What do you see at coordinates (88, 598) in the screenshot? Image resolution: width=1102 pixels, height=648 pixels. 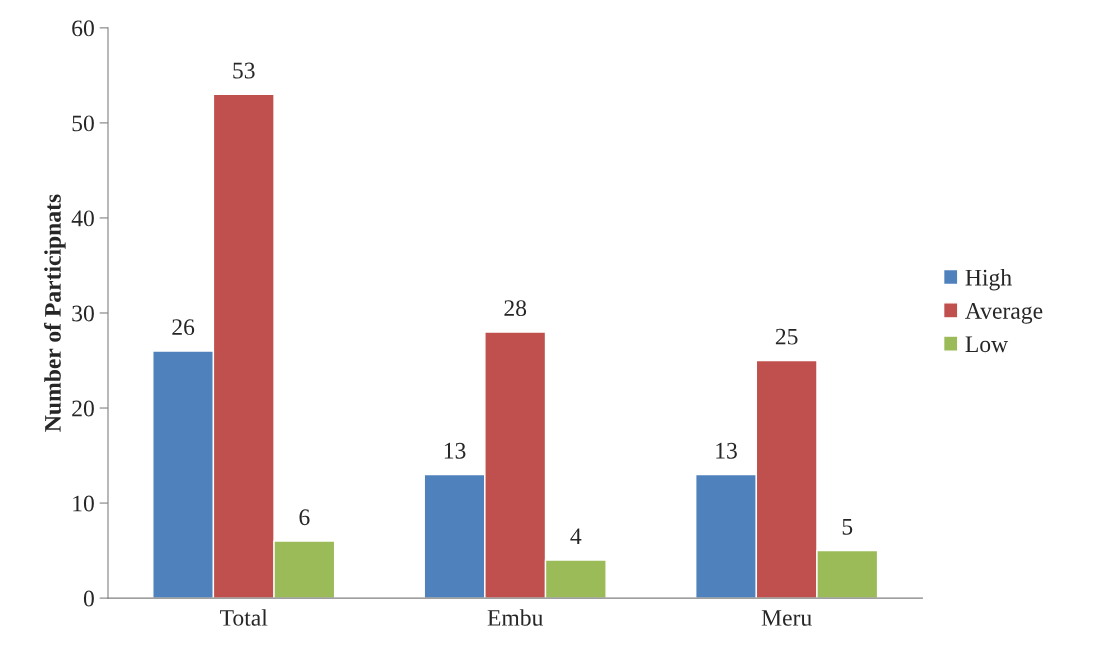 I see `y-tick-label: 0` at bounding box center [88, 598].